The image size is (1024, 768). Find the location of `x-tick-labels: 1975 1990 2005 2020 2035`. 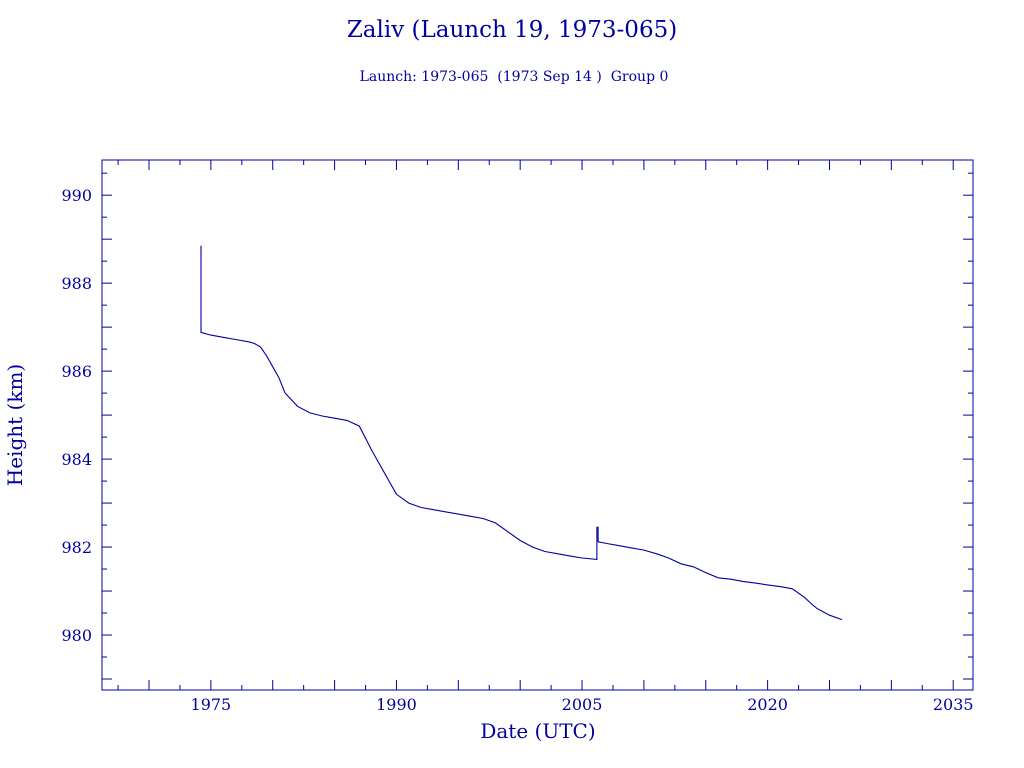

x-tick-labels: 1975 1990 2005 2020 2035 is located at coordinates (582, 704).